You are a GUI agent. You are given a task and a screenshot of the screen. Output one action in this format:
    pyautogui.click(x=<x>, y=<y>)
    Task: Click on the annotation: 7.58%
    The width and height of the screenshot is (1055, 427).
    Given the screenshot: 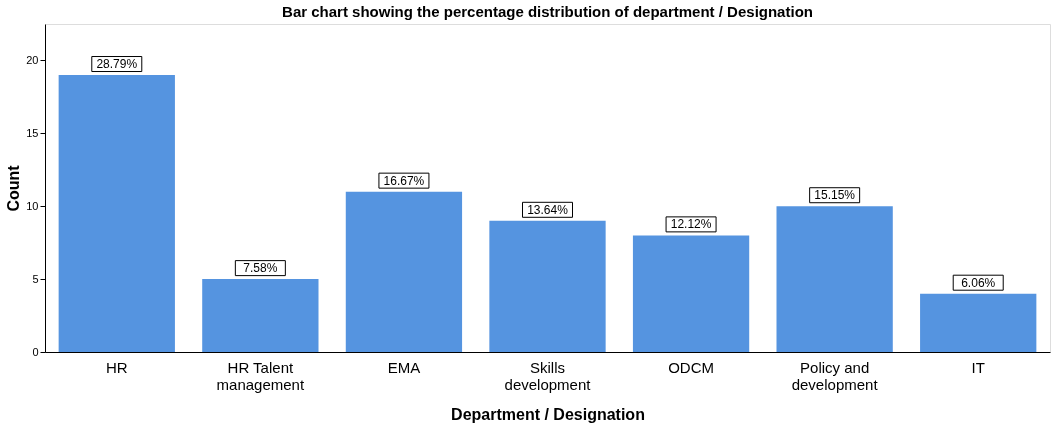 What is the action you would take?
    pyautogui.click(x=260, y=268)
    